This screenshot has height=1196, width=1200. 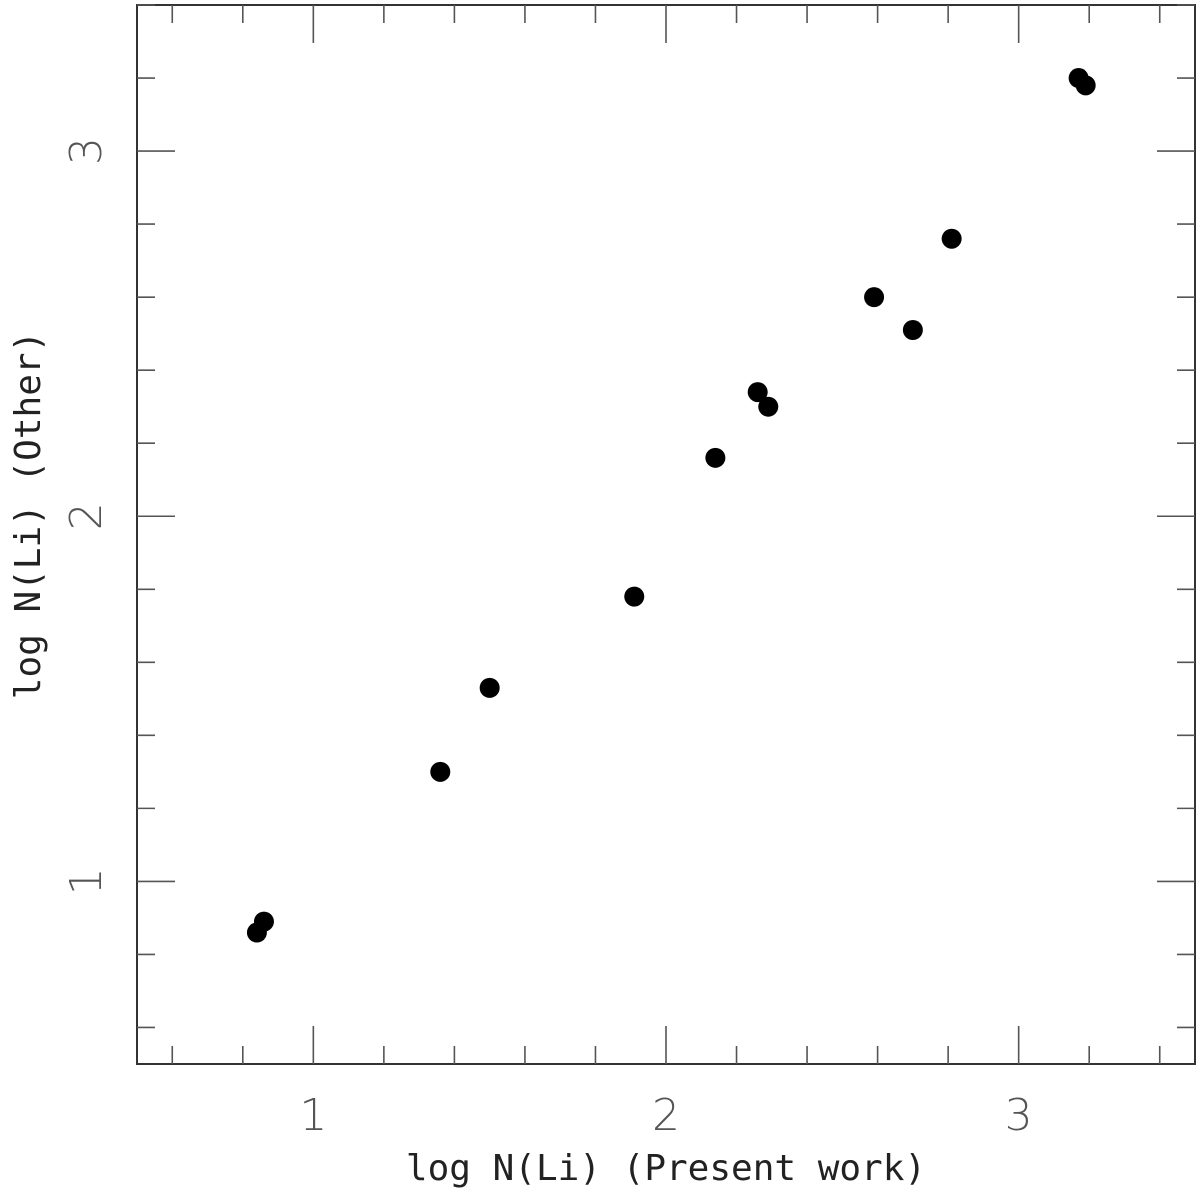 I want to click on x-axis-title: log N(Li) (Present work), so click(x=666, y=1168).